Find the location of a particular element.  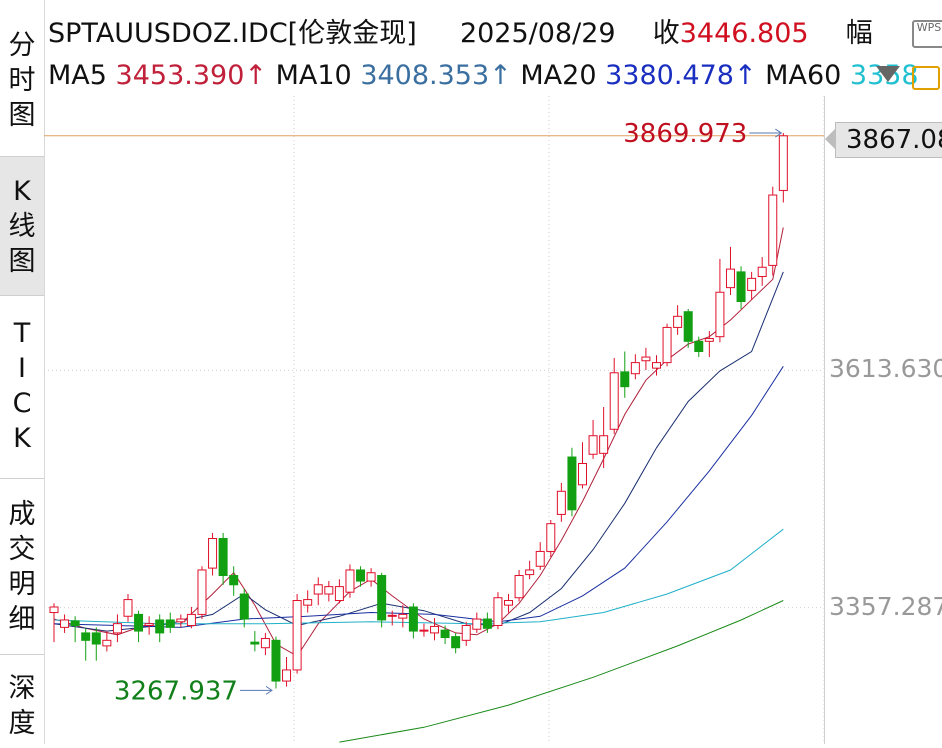

y-axis-label: 3613.630 is located at coordinates (885, 369).